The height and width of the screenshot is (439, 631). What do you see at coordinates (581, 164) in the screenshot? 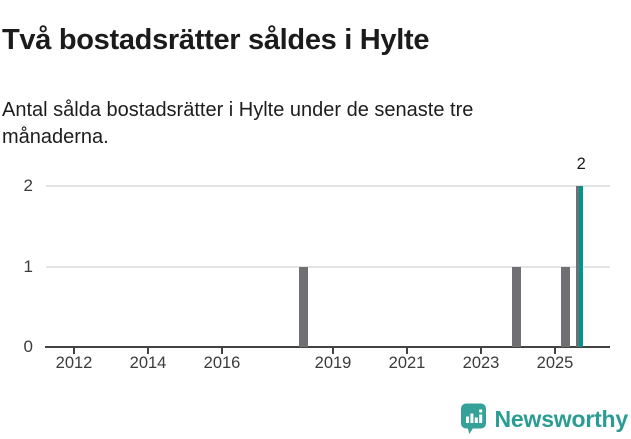
I see `bar-value-label: 2` at bounding box center [581, 164].